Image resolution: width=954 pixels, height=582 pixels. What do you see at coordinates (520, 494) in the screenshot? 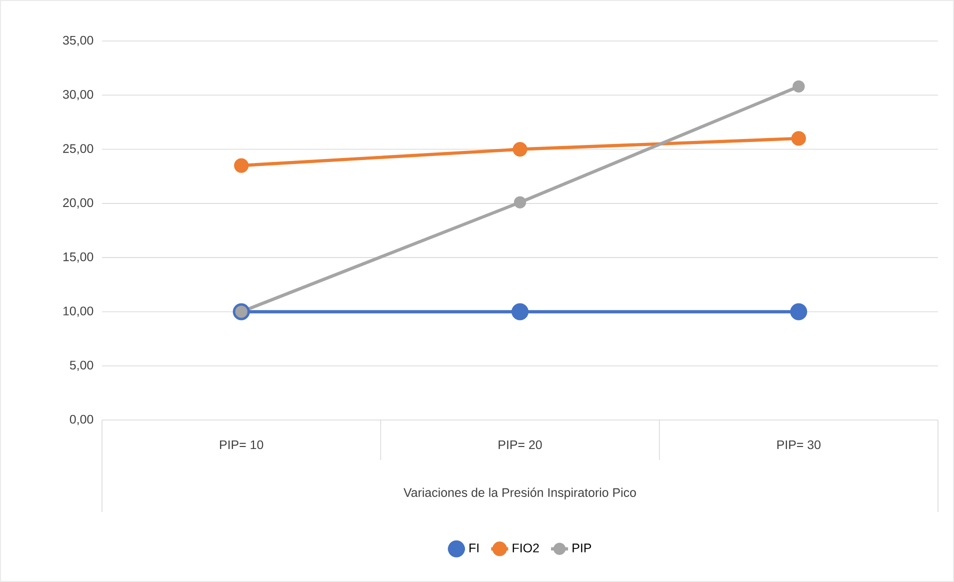
I see `x-axis-title: Variaciones de la Presión Inspiratorio Pico` at bounding box center [520, 494].